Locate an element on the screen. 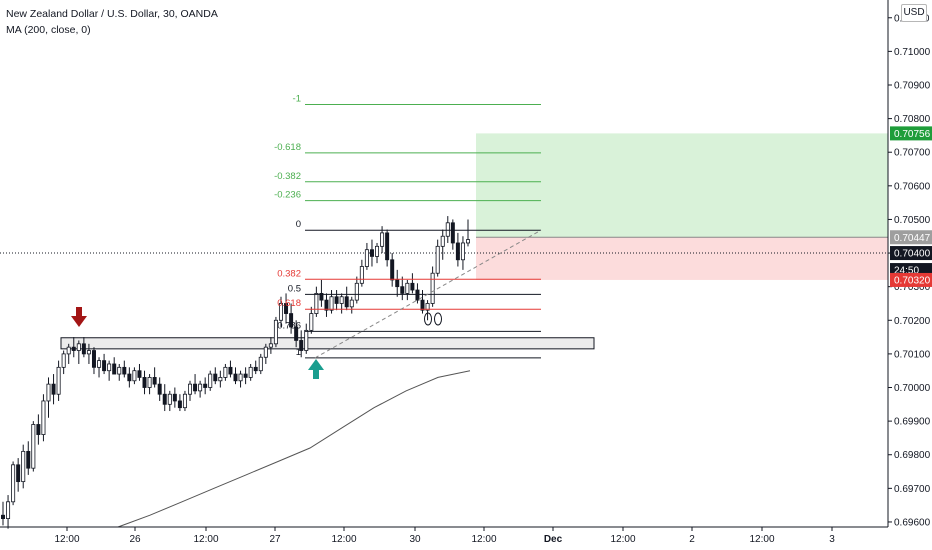 This screenshot has height=550, width=932. annotations is located at coordinates (256, 343).